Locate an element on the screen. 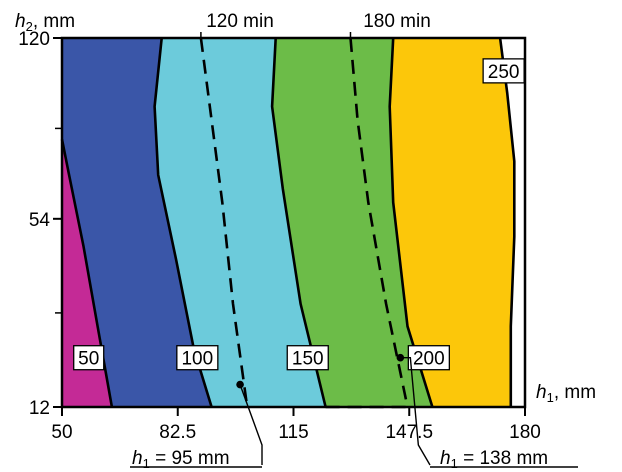 This screenshot has width=622, height=472. level-label-text: 150 is located at coordinates (308, 359).